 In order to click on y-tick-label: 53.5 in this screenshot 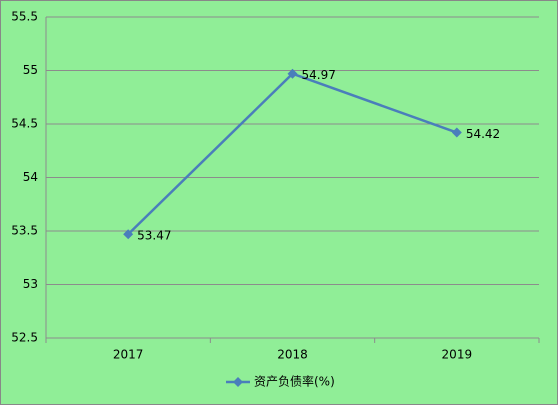, I will do `click(24, 231)`.